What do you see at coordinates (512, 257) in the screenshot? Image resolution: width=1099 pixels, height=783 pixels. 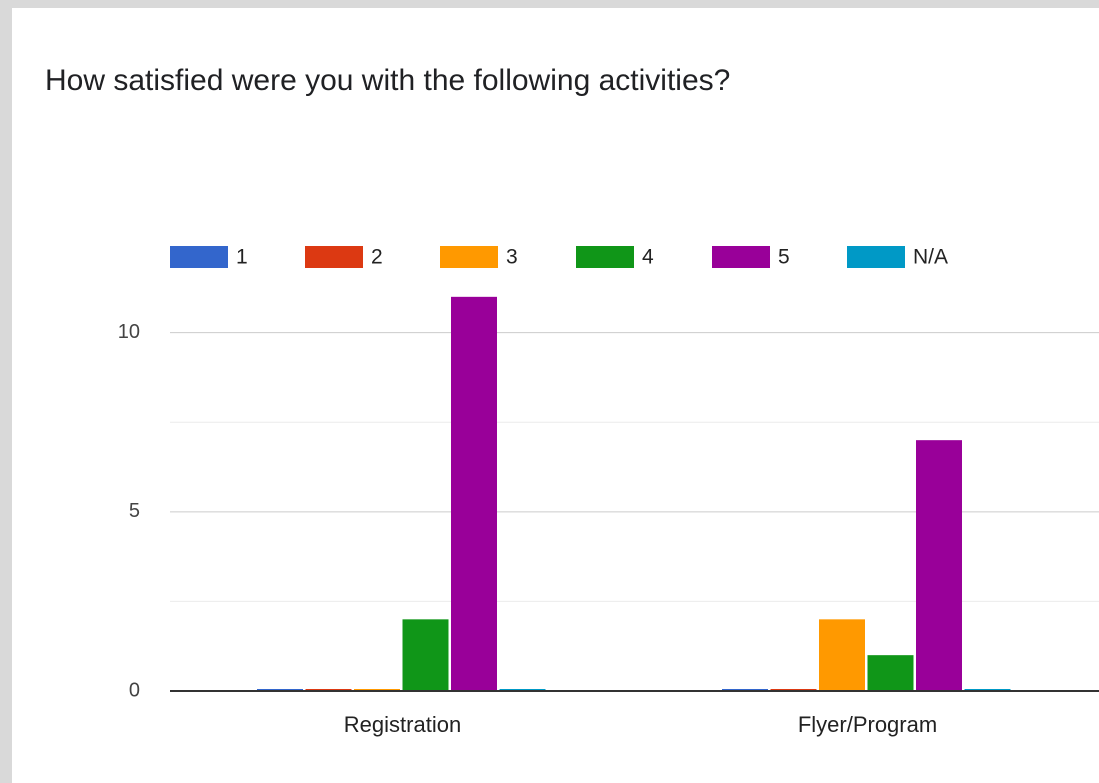 I see `legend-label: 3` at bounding box center [512, 257].